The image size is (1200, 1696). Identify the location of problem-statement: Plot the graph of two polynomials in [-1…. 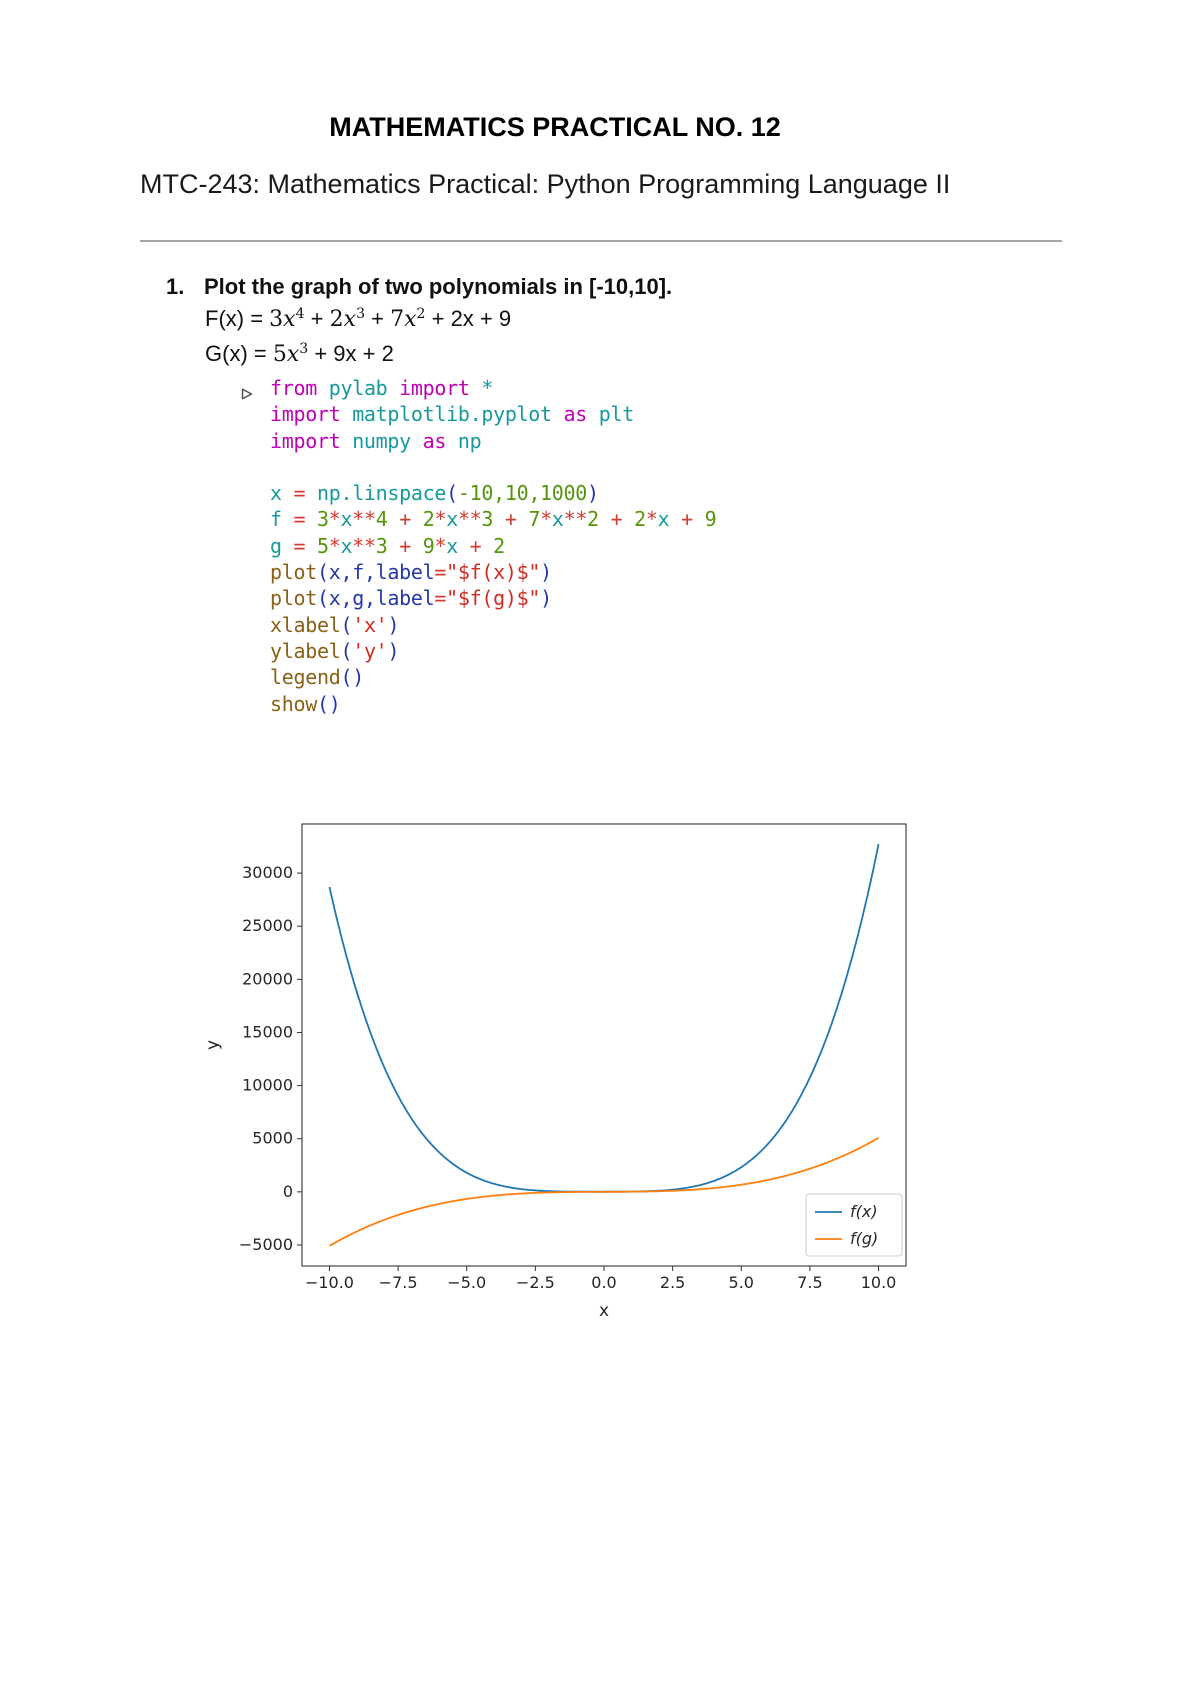
(438, 286).